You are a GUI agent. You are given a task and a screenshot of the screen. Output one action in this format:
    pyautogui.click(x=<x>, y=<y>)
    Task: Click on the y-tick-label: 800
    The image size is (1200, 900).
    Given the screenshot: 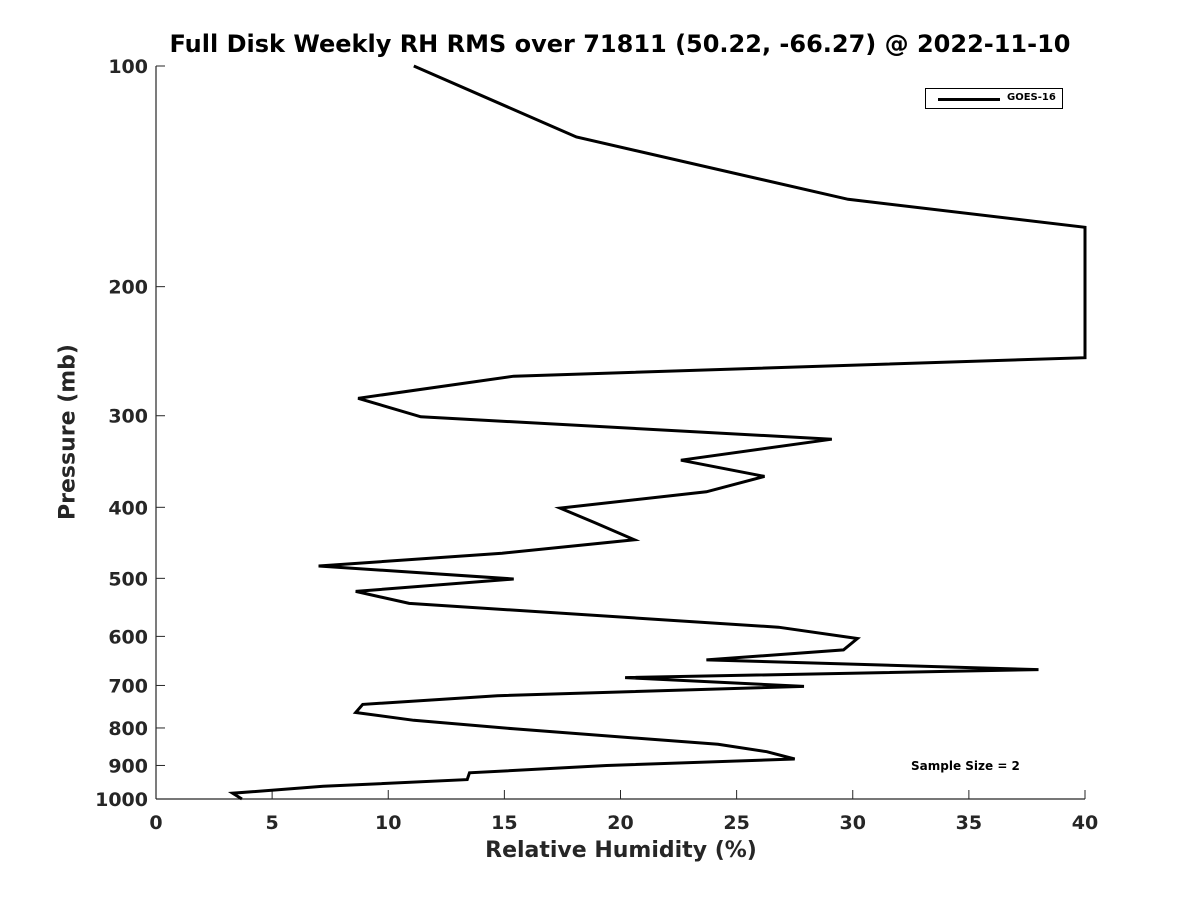 What is the action you would take?
    pyautogui.click(x=128, y=729)
    